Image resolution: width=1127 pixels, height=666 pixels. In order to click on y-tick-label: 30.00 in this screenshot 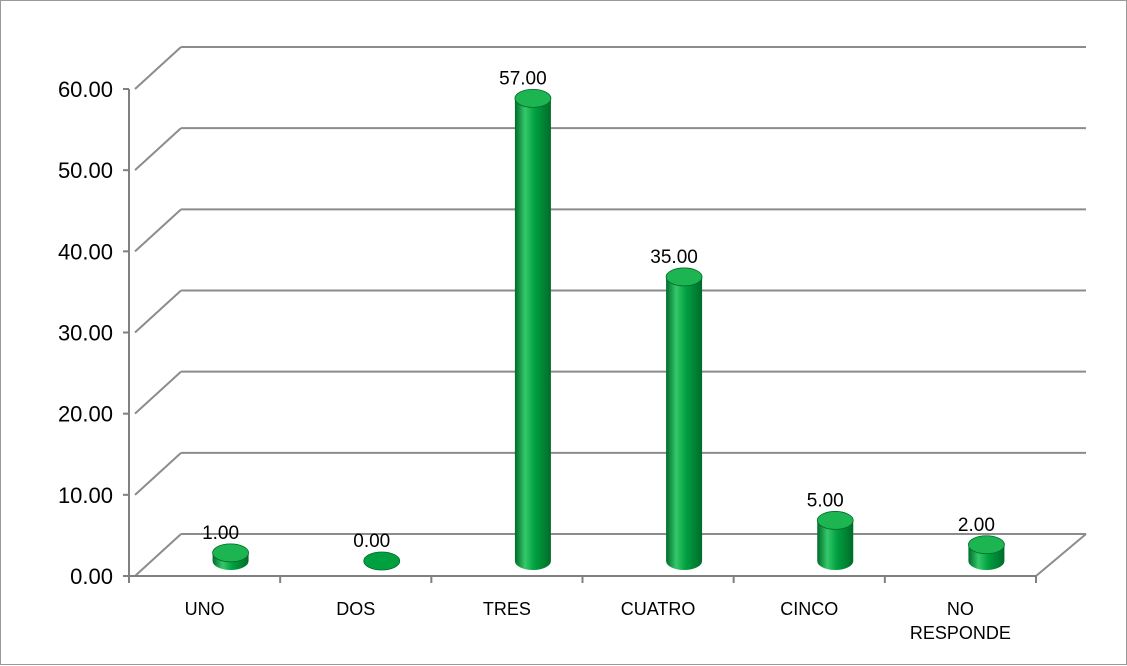, I will do `click(85, 333)`.